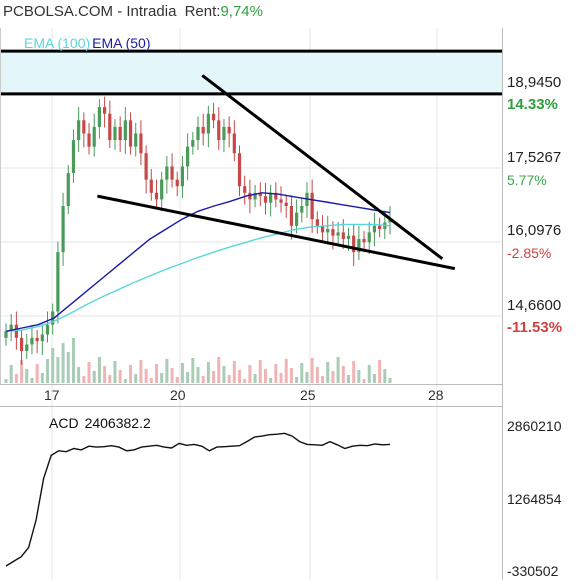 This screenshot has height=580, width=588. I want to click on acd-legend: ACD 2406382.2, so click(103, 423).